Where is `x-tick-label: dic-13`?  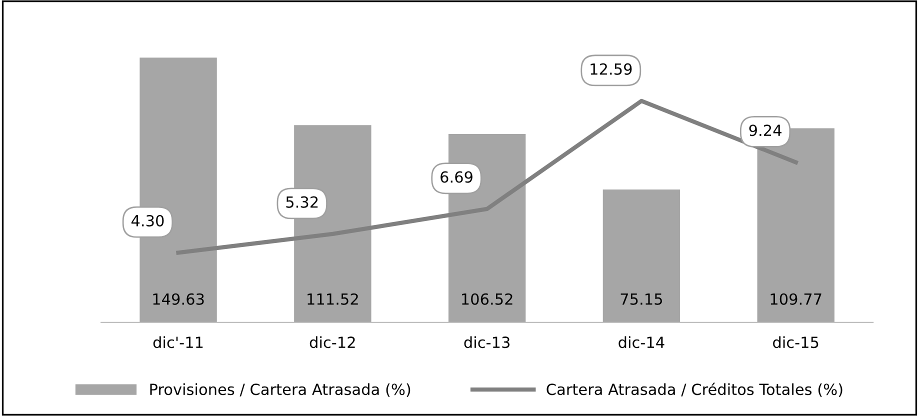
x-tick-label: dic-13 is located at coordinates (487, 342).